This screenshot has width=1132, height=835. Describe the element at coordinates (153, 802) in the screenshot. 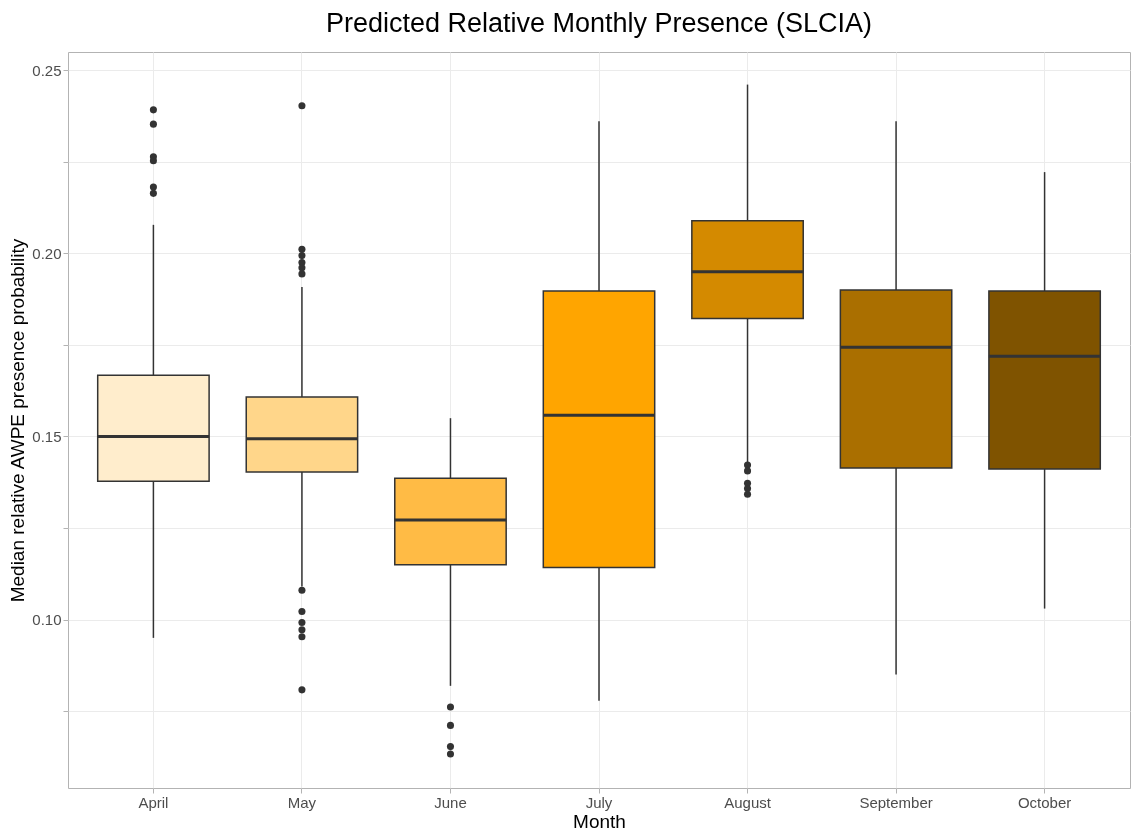

I see `x-tick-label: April` at that location.